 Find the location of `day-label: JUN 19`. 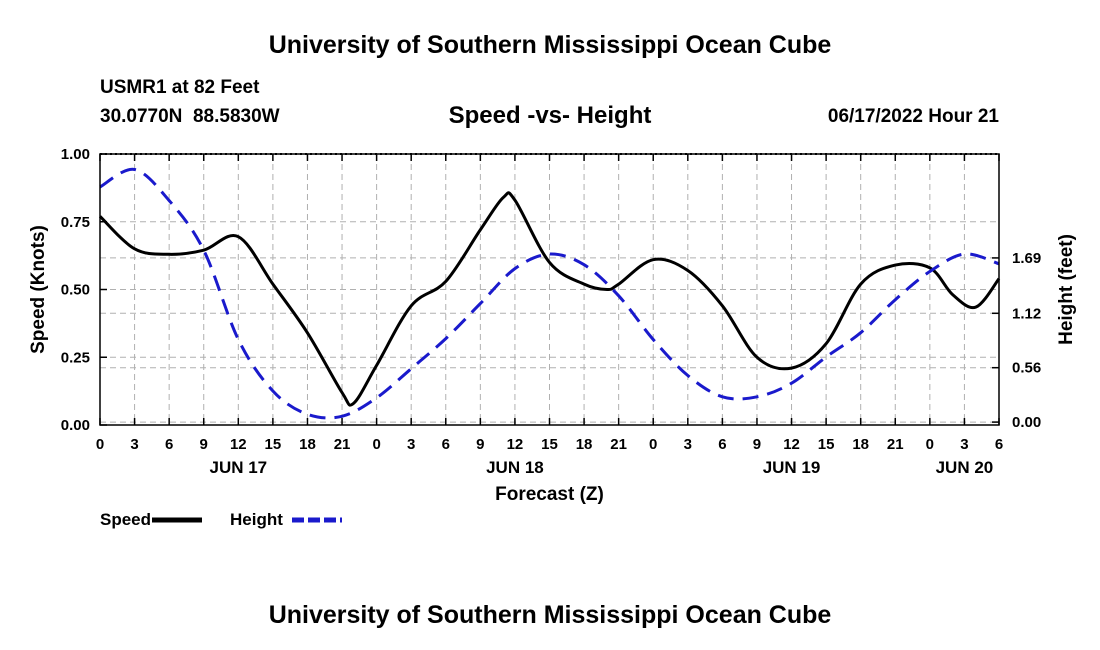

day-label: JUN 19 is located at coordinates (792, 467).